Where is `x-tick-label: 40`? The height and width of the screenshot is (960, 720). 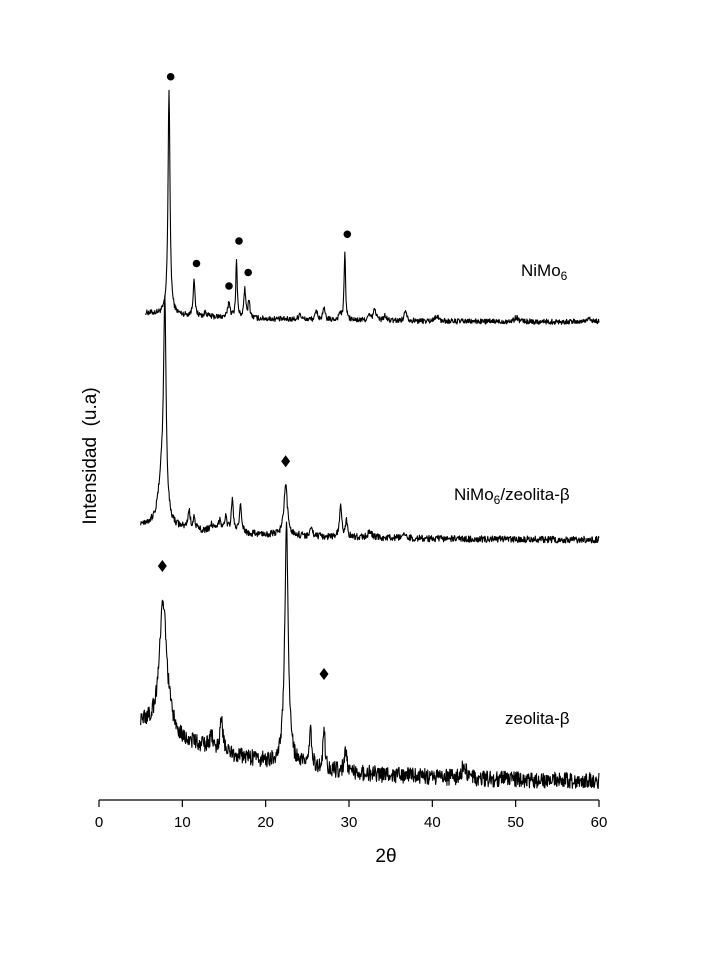
x-tick-label: 40 is located at coordinates (432, 822).